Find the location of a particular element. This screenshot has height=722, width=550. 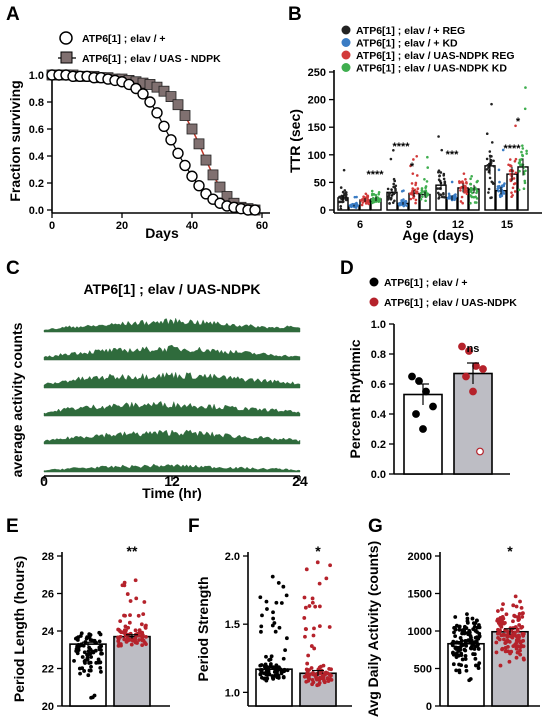

series-1-point is located at coordinates (150, 102).